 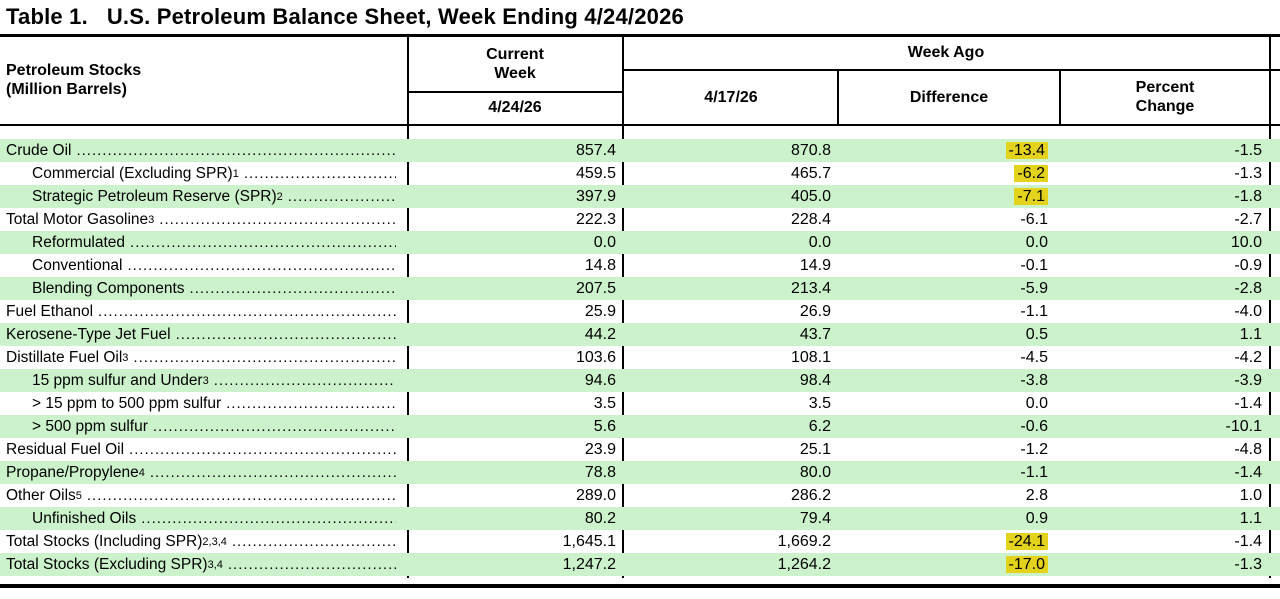 I want to click on footnote-superscript: 4, so click(x=141, y=473).